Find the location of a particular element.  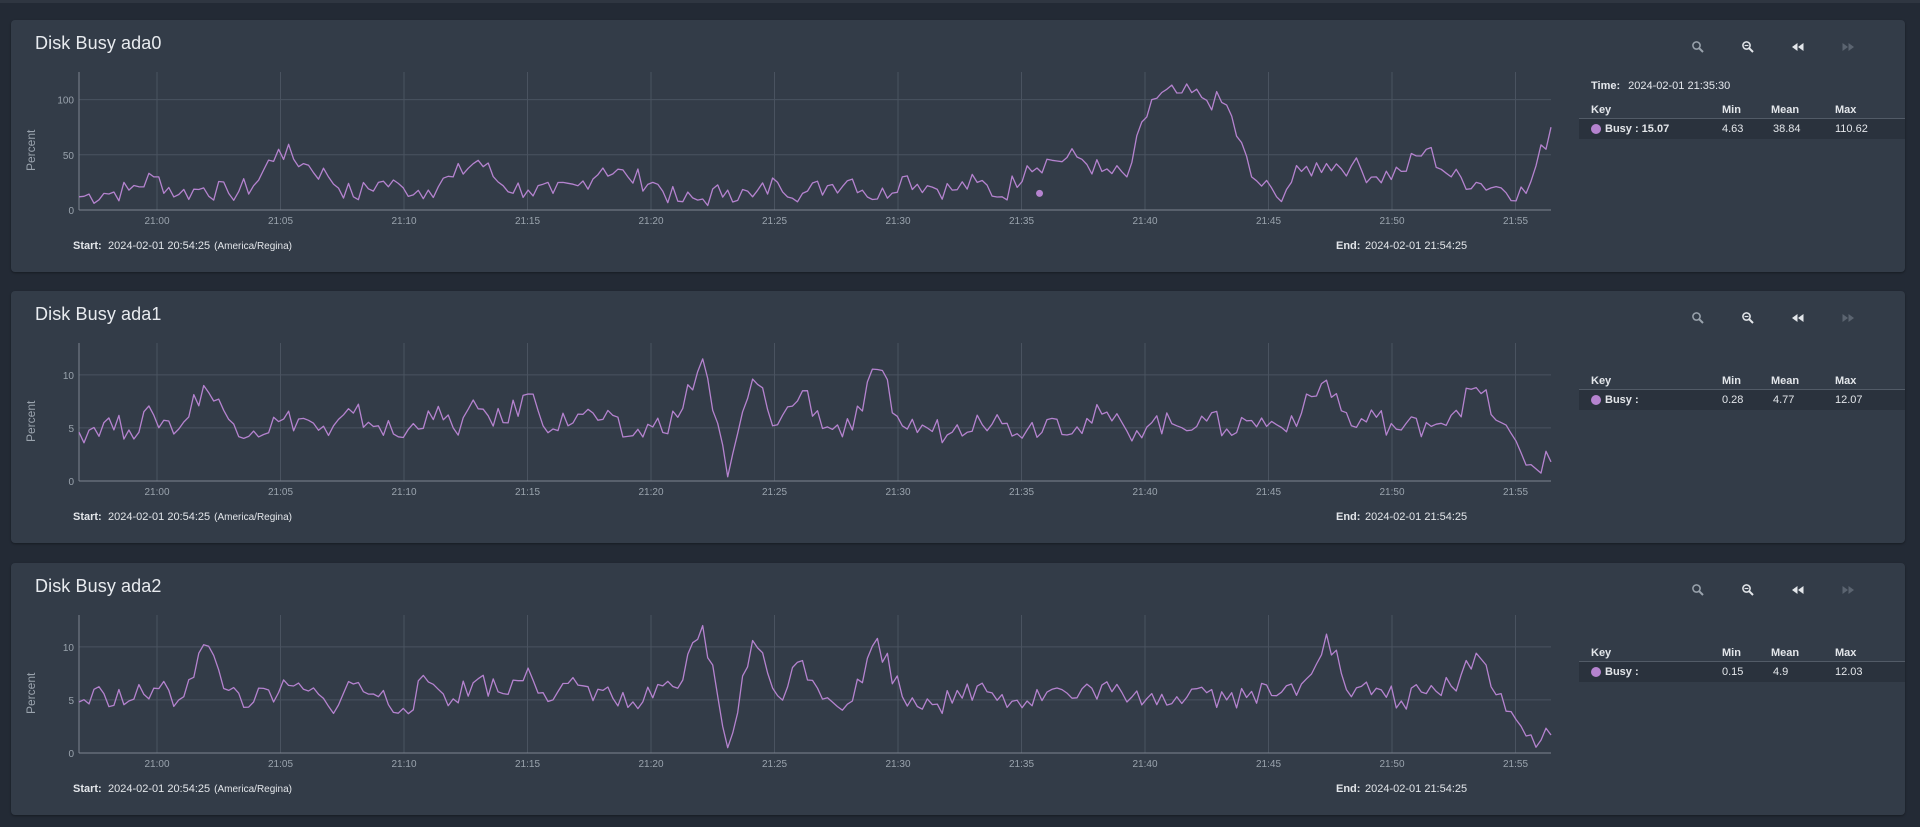

end-label: End: is located at coordinates (1348, 517).